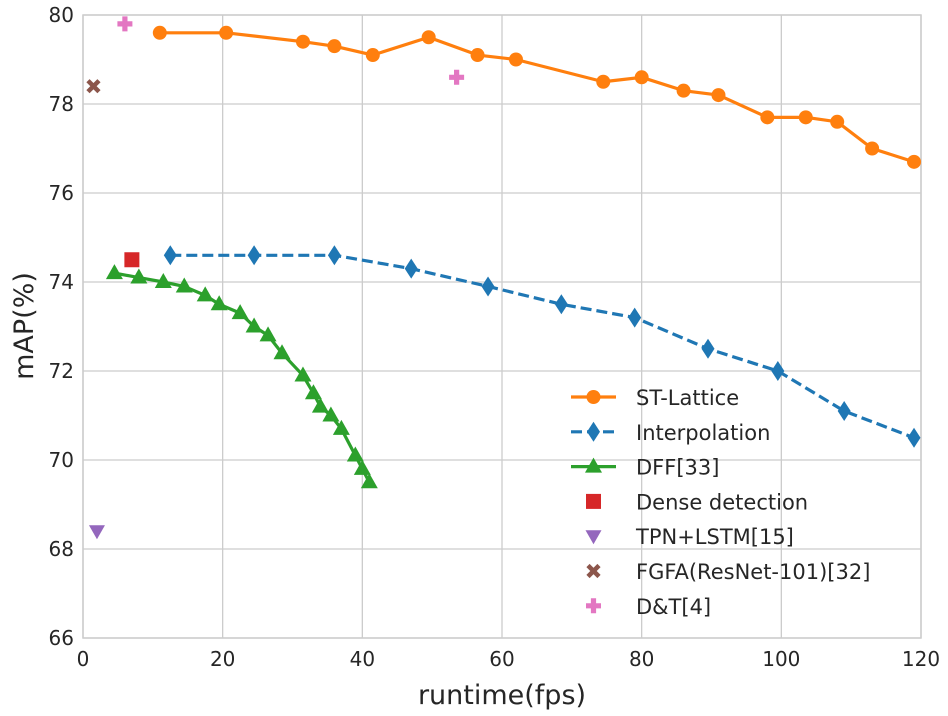 The image size is (948, 716). What do you see at coordinates (61, 460) in the screenshot?
I see `y-tick-label: 70` at bounding box center [61, 460].